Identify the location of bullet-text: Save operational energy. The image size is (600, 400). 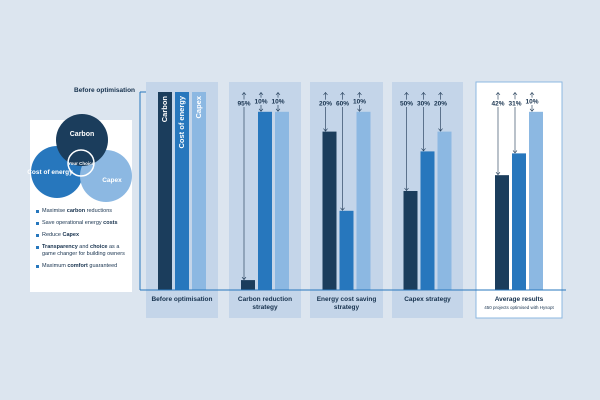
(73, 223).